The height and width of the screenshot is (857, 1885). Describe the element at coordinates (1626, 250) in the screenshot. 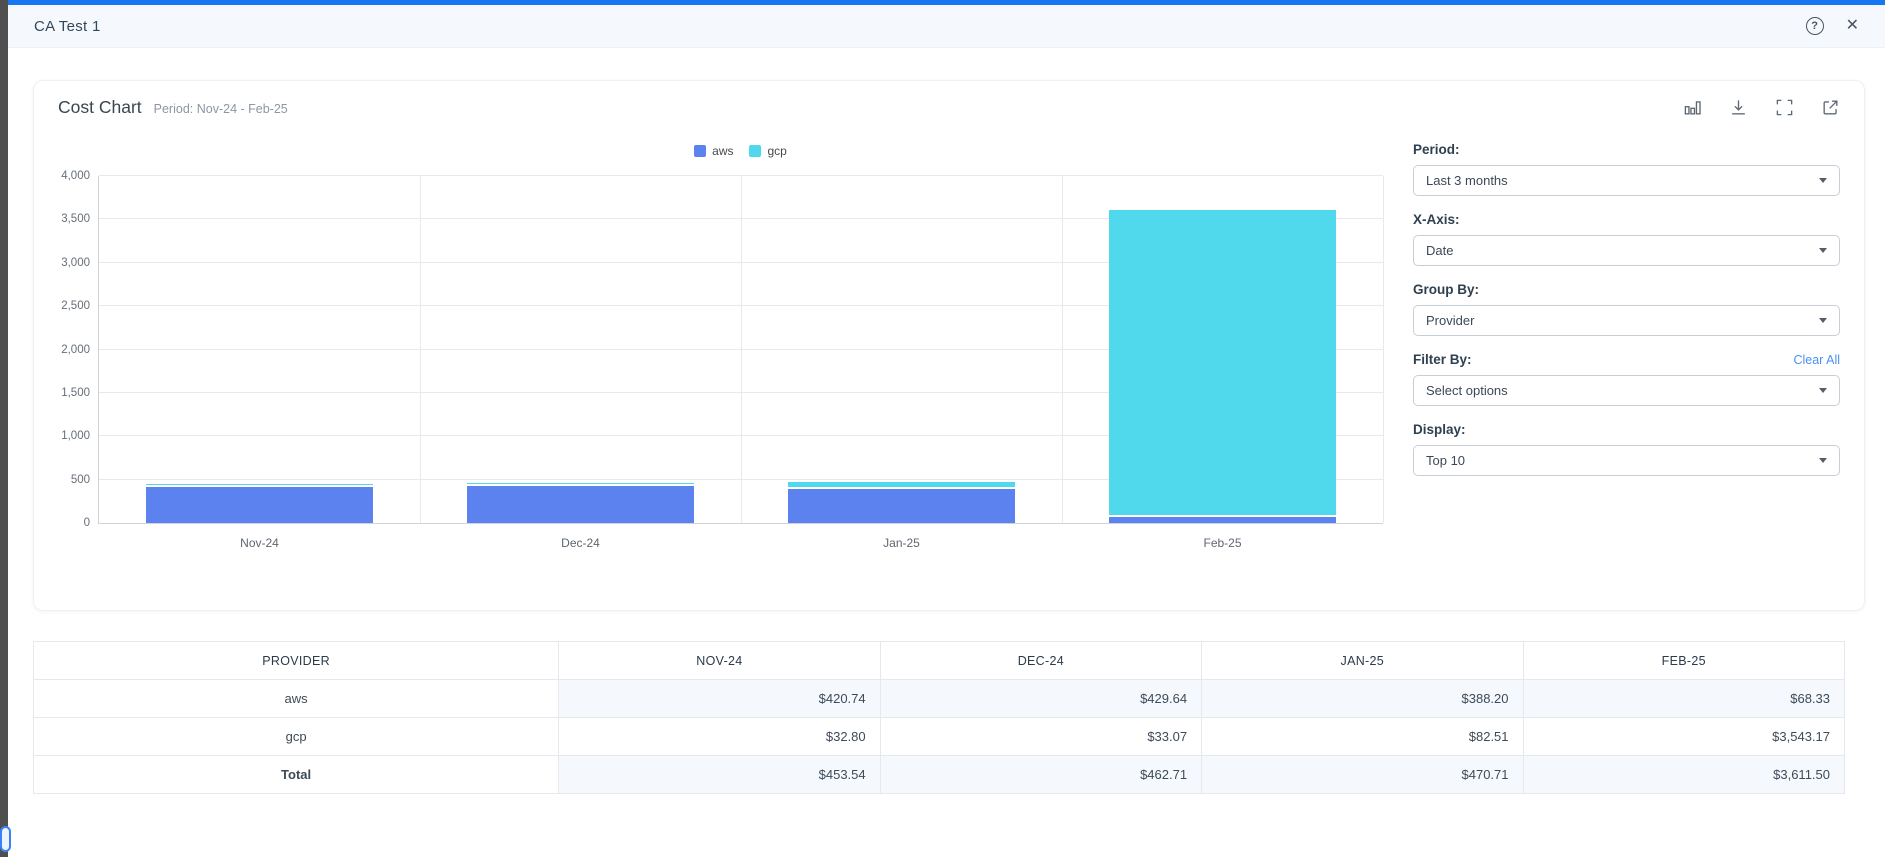

I see `xaxis-select: Date` at that location.